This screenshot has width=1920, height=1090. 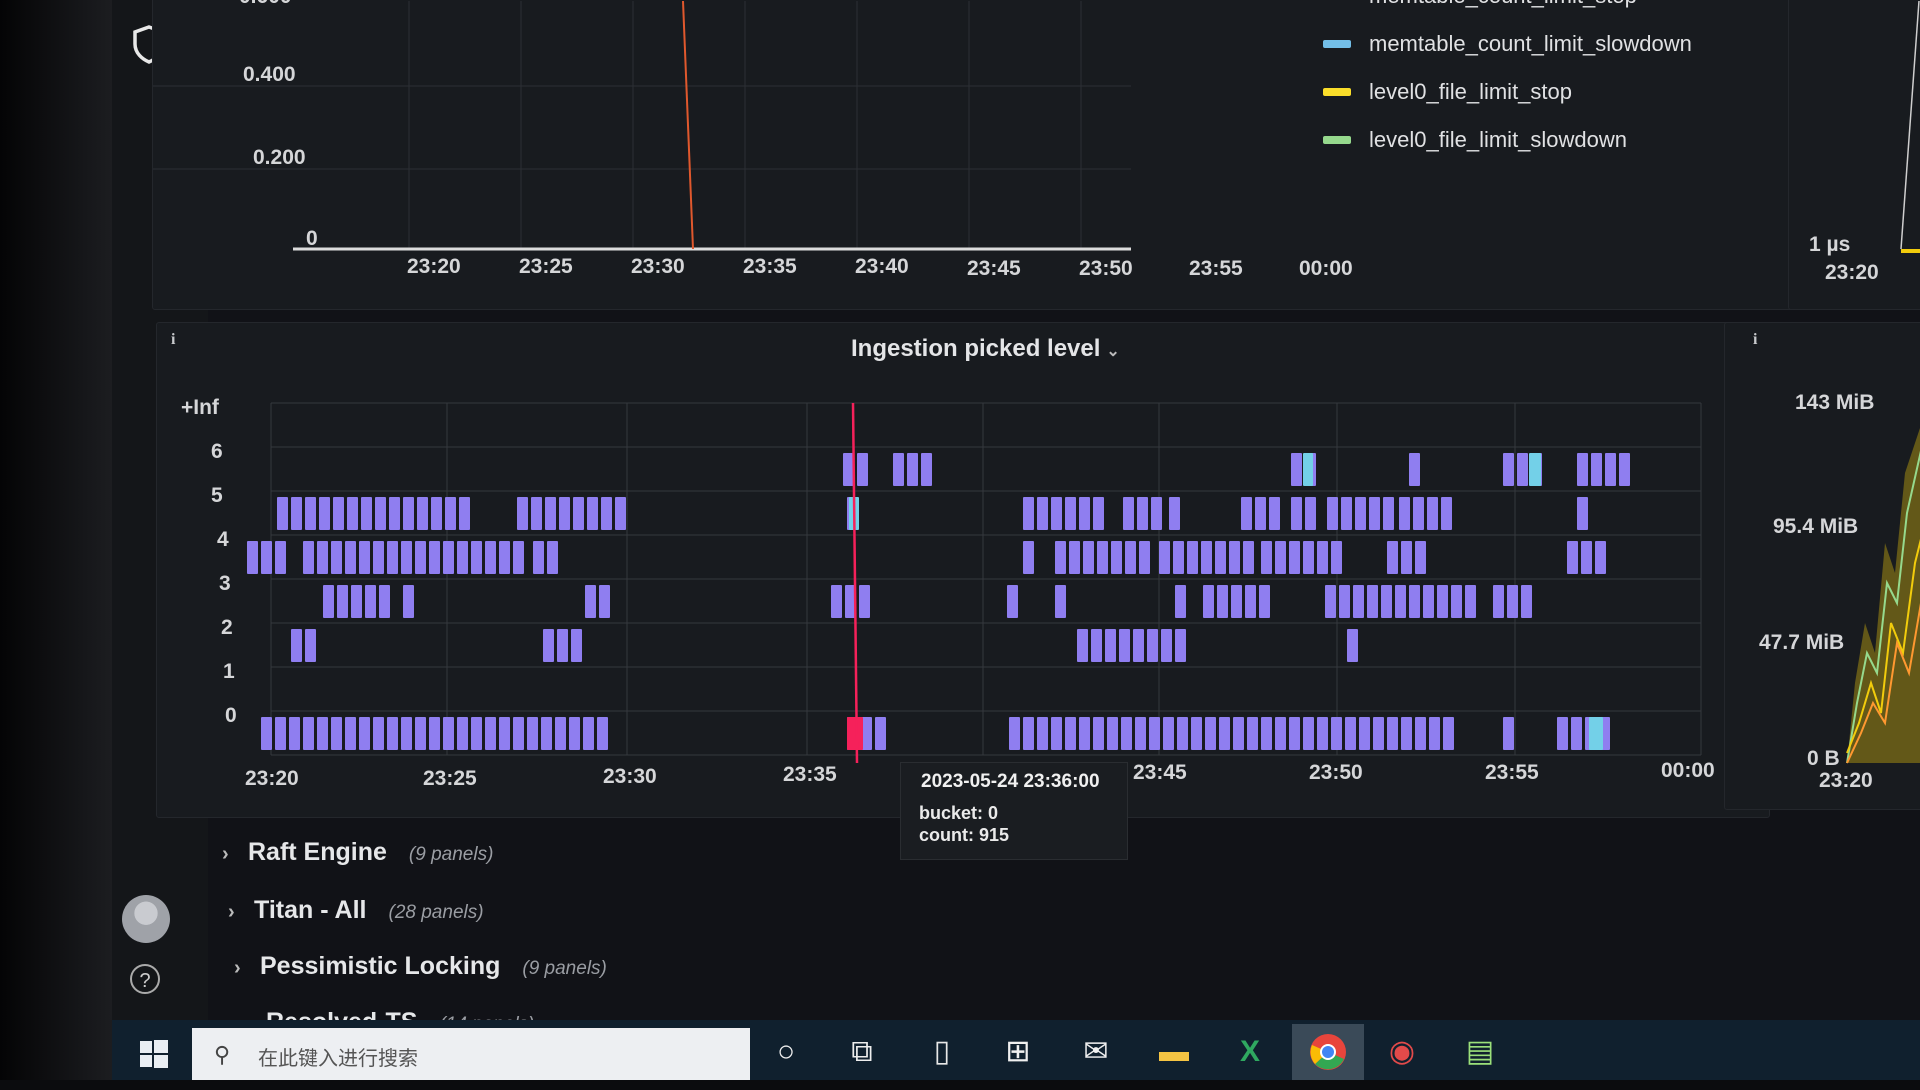 What do you see at coordinates (1096, 1051) in the screenshot?
I see `mail-icon: ✉` at bounding box center [1096, 1051].